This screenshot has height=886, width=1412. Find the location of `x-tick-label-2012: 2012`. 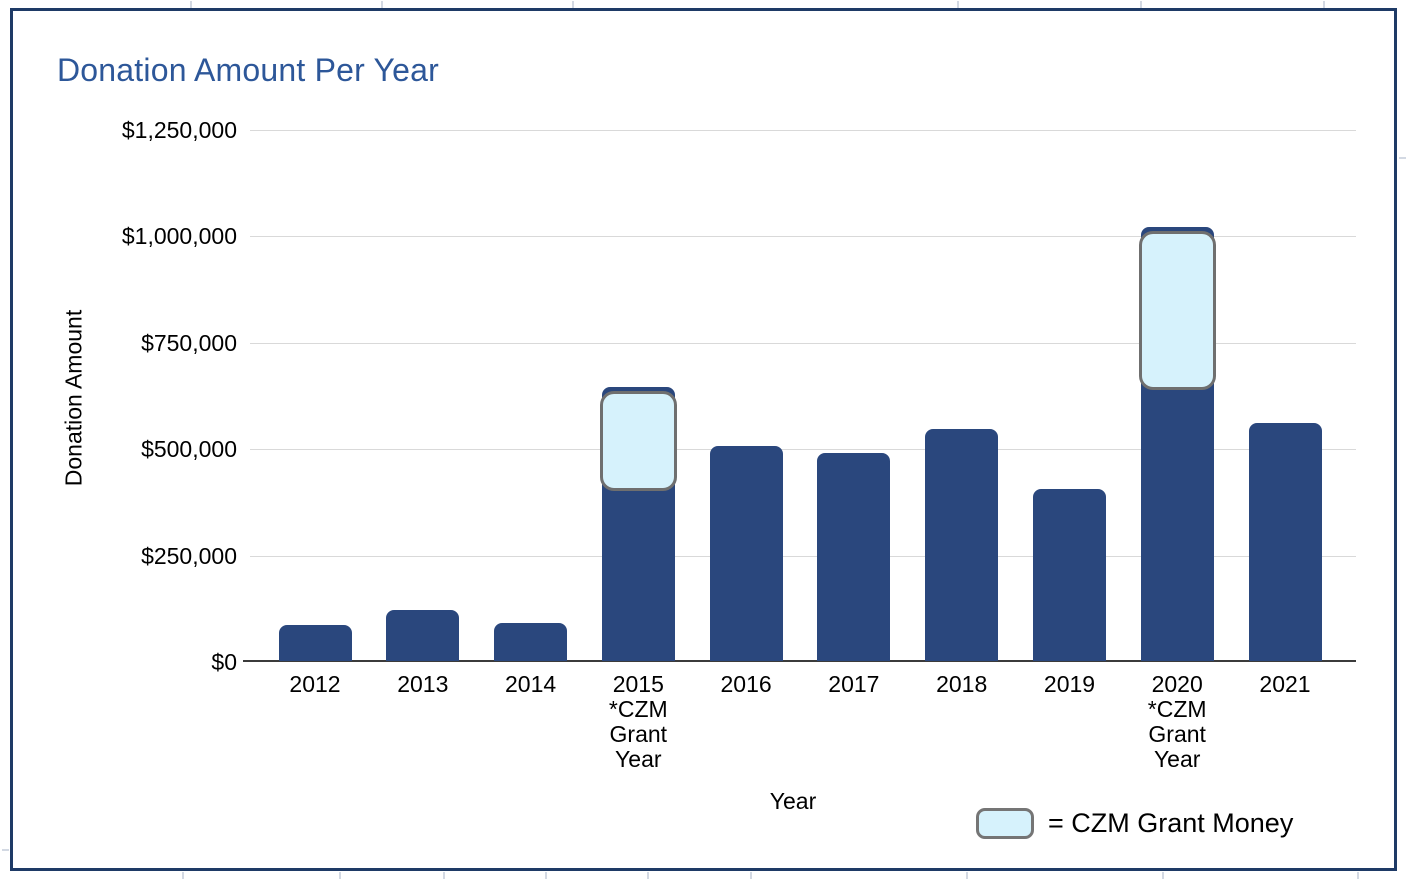

x-tick-label-2012: 2012 is located at coordinates (315, 684).